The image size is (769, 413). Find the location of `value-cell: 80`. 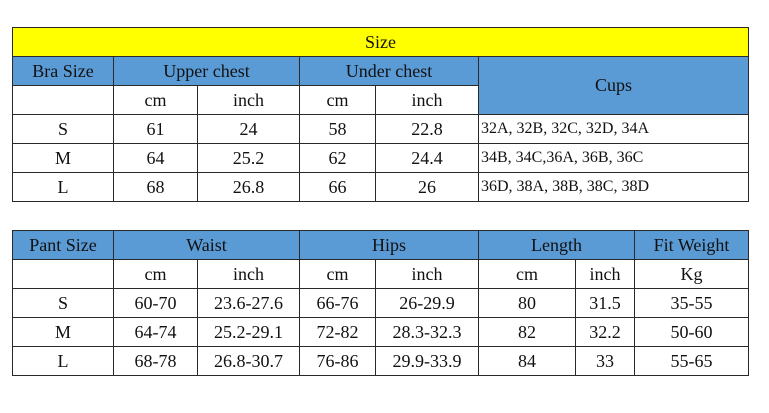

value-cell: 80 is located at coordinates (527, 303).